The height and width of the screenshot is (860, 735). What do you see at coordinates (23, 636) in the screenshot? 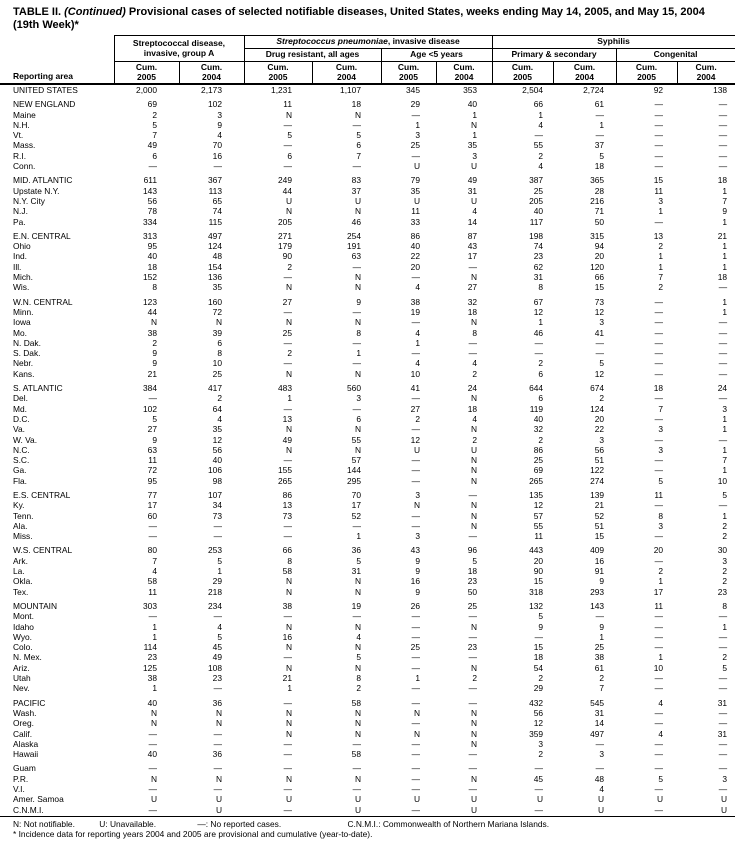
I see `reporting-area-cell: Wyo.` at bounding box center [23, 636].